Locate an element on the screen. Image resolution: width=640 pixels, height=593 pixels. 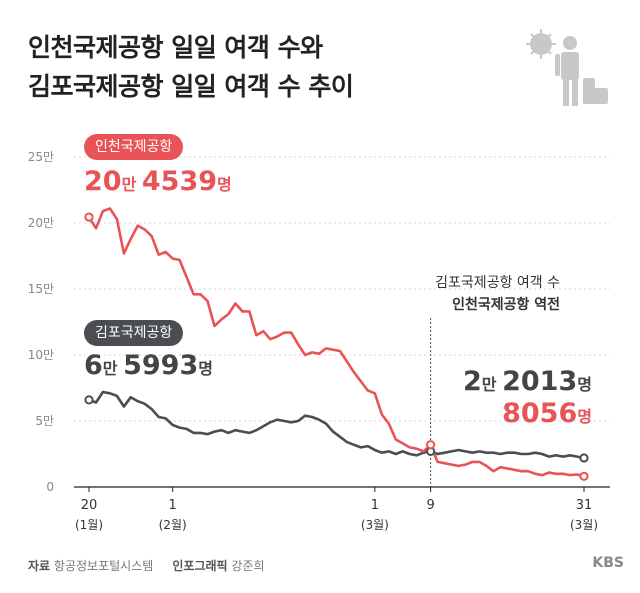
crossover-annotation: 김포국제공항 여객 수 인천국제공항 역전 is located at coordinates (497, 294).